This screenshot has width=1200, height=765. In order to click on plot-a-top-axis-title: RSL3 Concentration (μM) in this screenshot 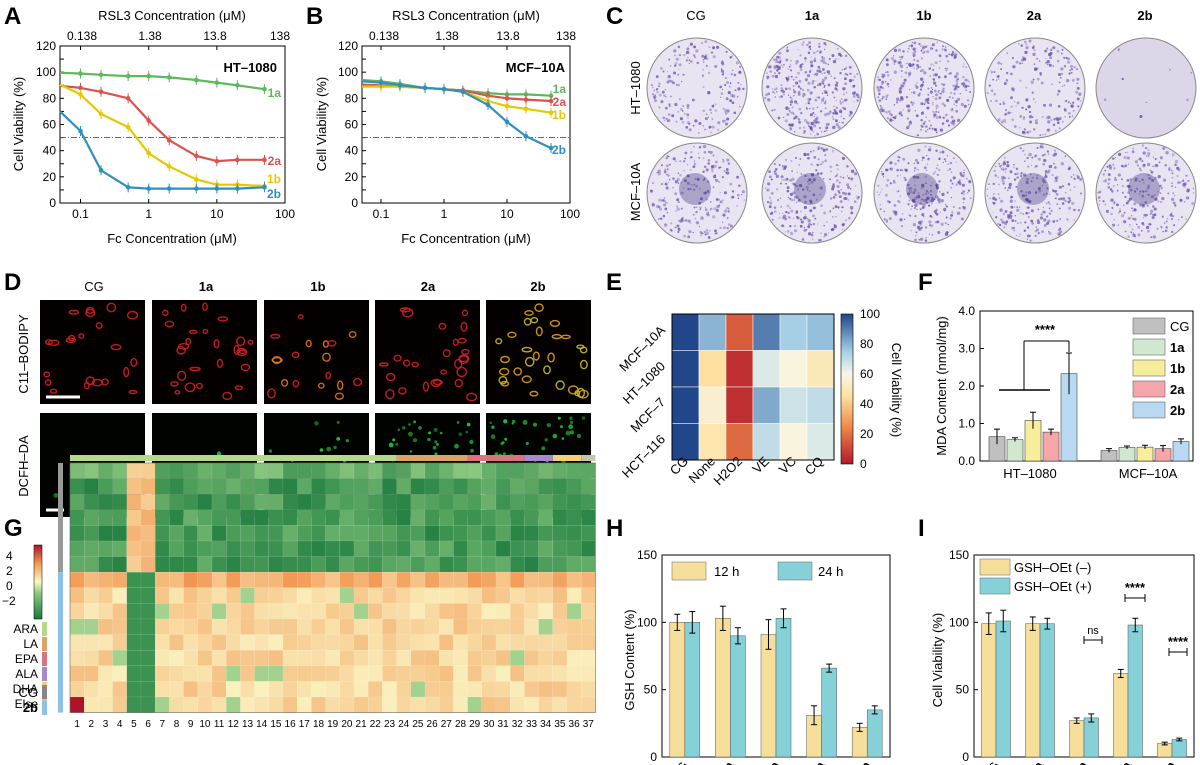, I will do `click(172, 15)`.